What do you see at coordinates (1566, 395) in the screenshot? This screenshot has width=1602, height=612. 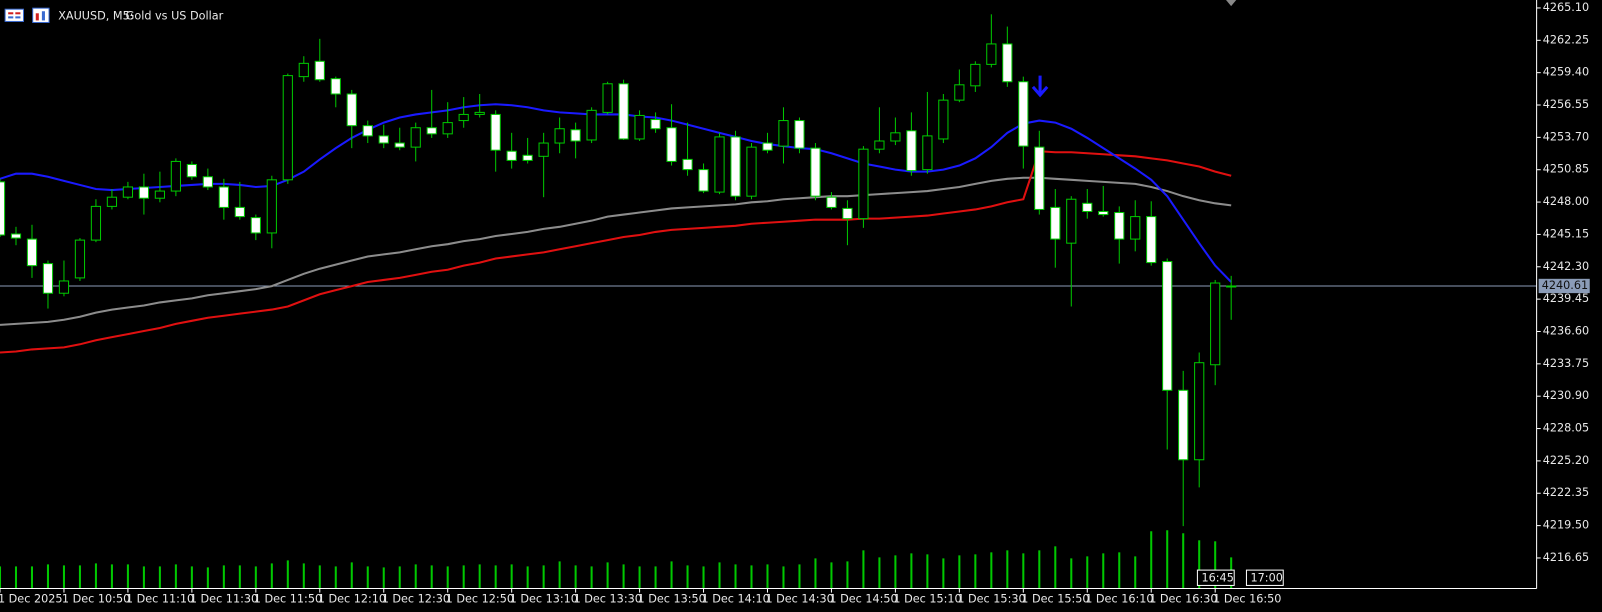 I see `y-tick-label: 4230.90` at bounding box center [1566, 395].